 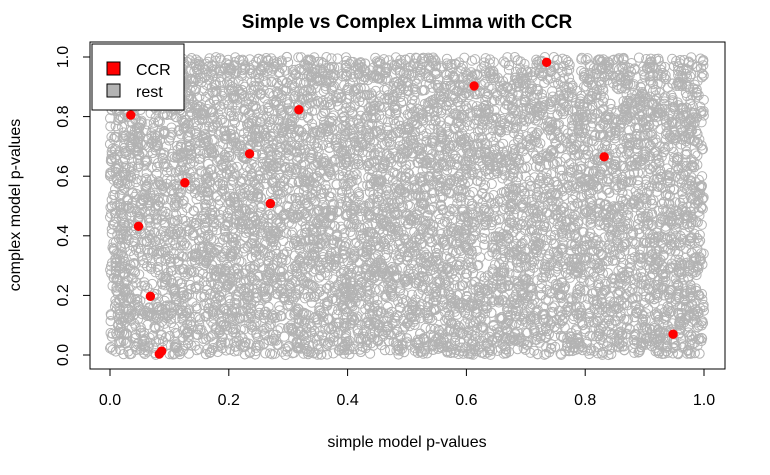 What do you see at coordinates (407, 22) in the screenshot?
I see `chart-title: Simple vs Complex Limma with CCR` at bounding box center [407, 22].